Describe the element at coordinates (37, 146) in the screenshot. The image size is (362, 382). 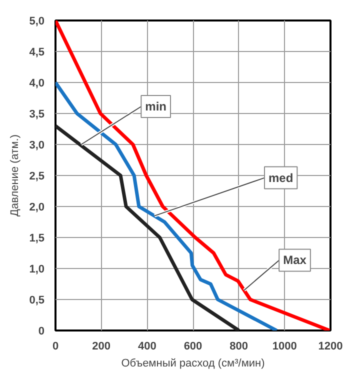
I see `y-tick-label: 3,0` at that location.